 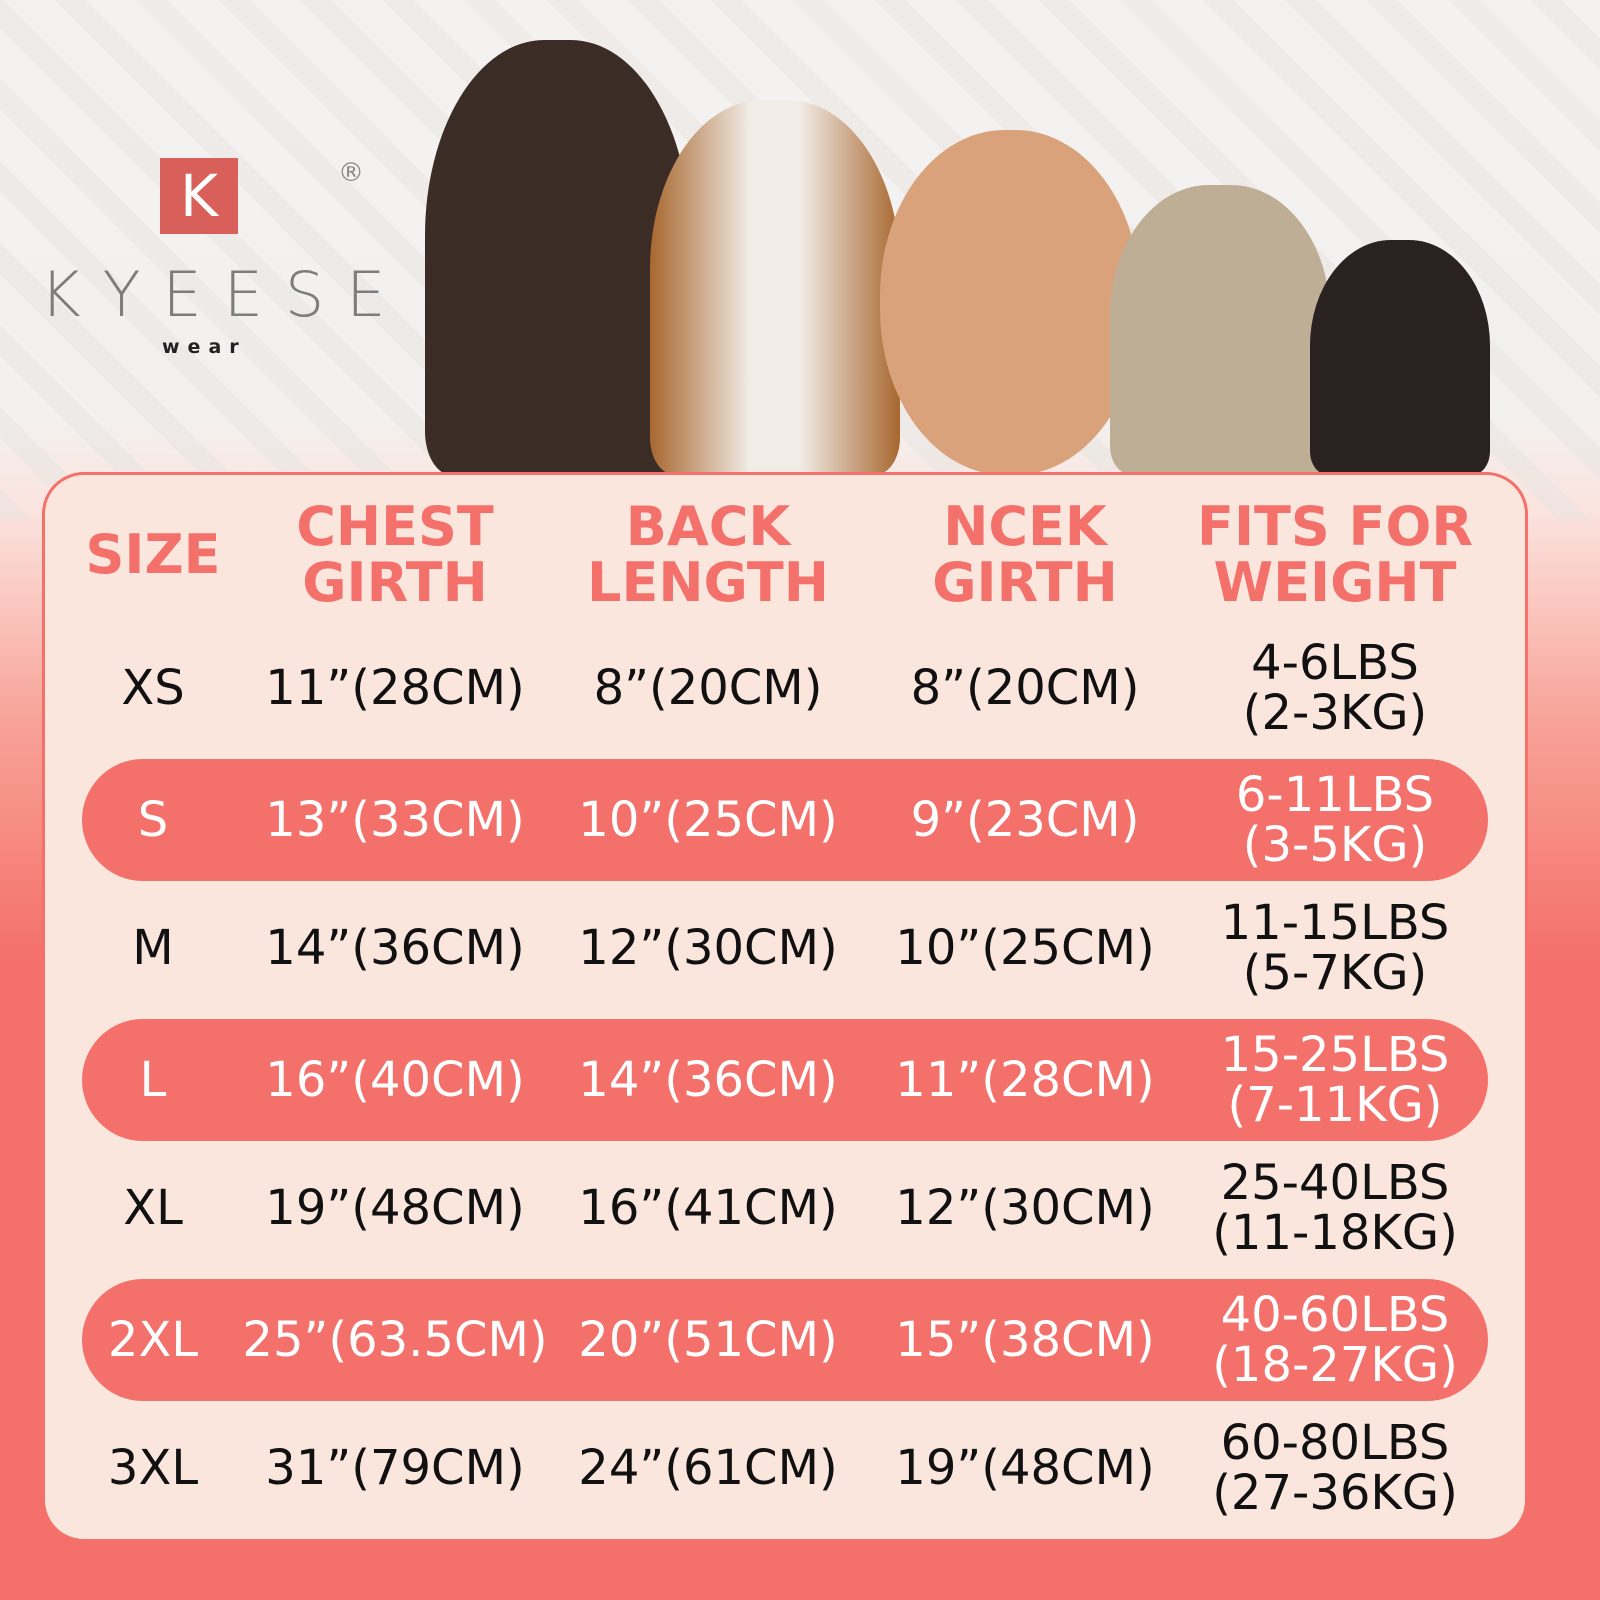 I want to click on beagle-image, so click(x=775, y=287).